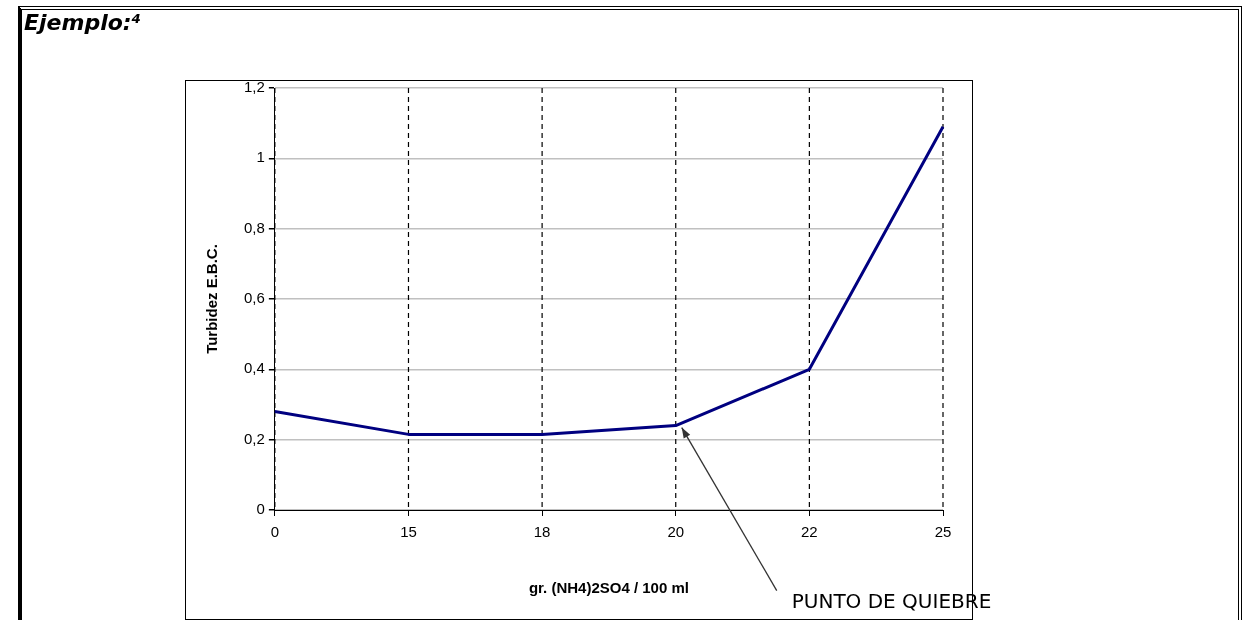  What do you see at coordinates (212, 299) in the screenshot?
I see `y-axis-title: Turbidez E.B.C.` at bounding box center [212, 299].